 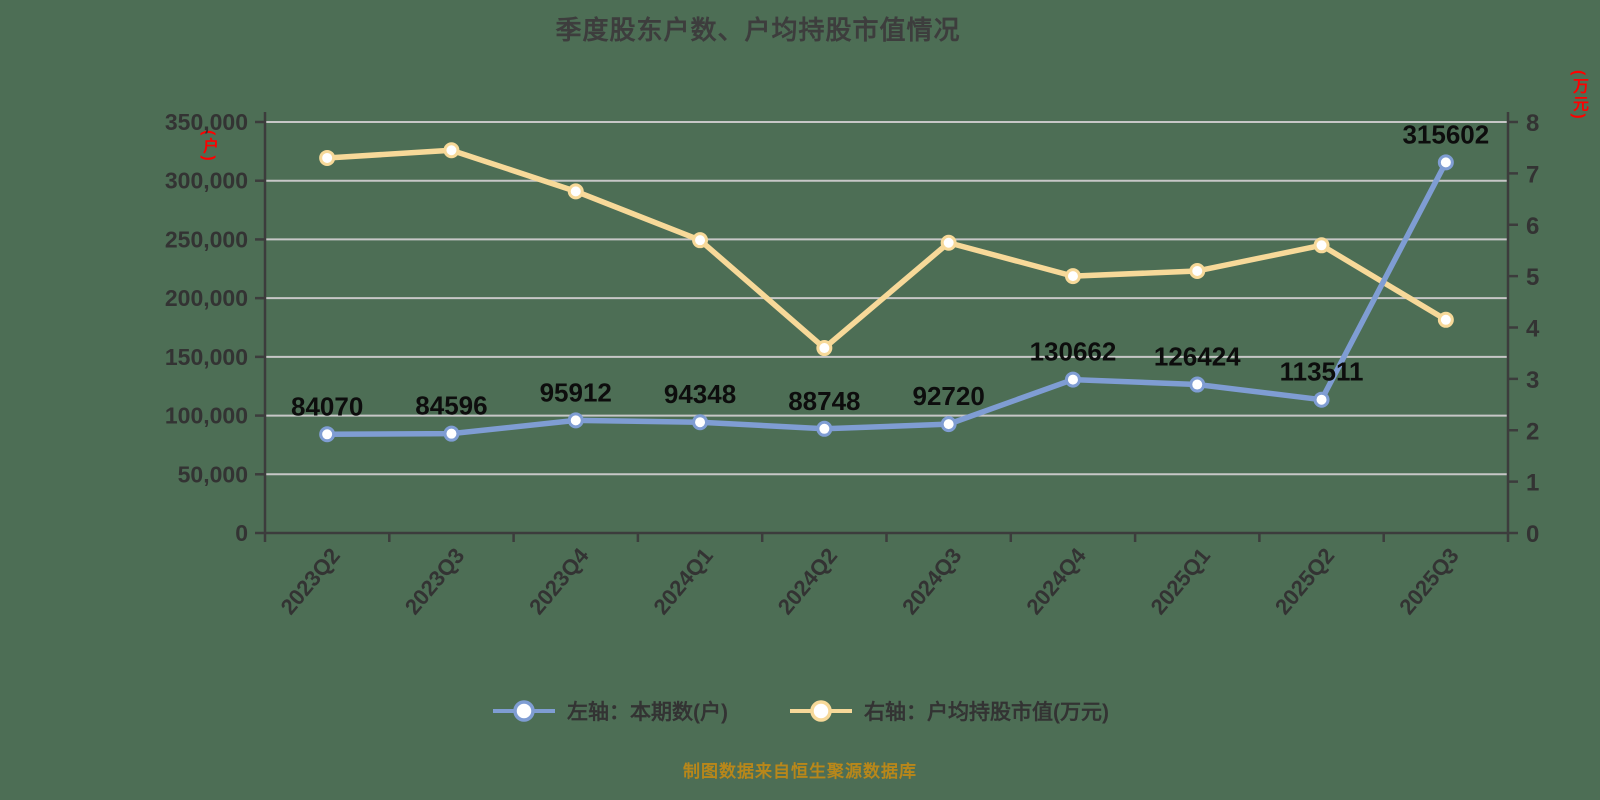 I want to click on data-point-label: 88748, so click(x=824, y=401).